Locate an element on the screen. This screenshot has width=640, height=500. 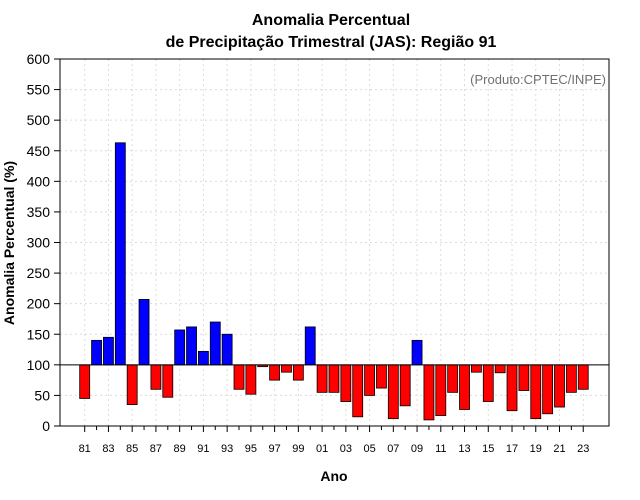
y-tick-label: 50 is located at coordinates (42, 395).